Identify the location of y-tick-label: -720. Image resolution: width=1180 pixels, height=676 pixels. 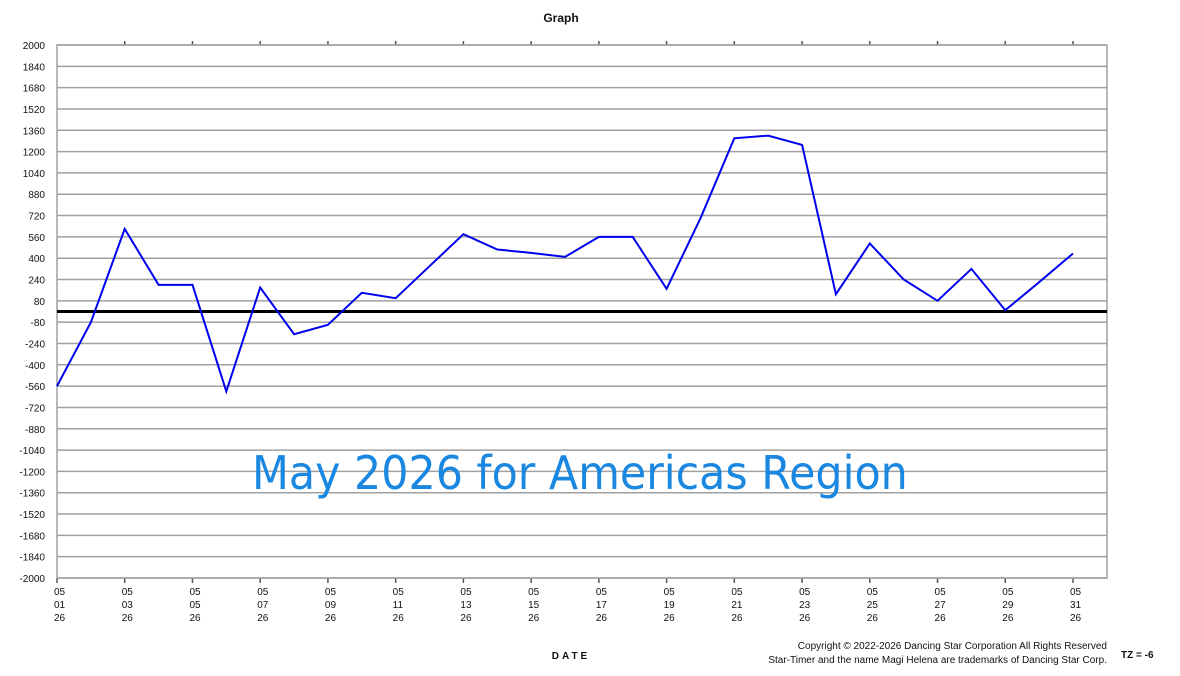
(35, 408).